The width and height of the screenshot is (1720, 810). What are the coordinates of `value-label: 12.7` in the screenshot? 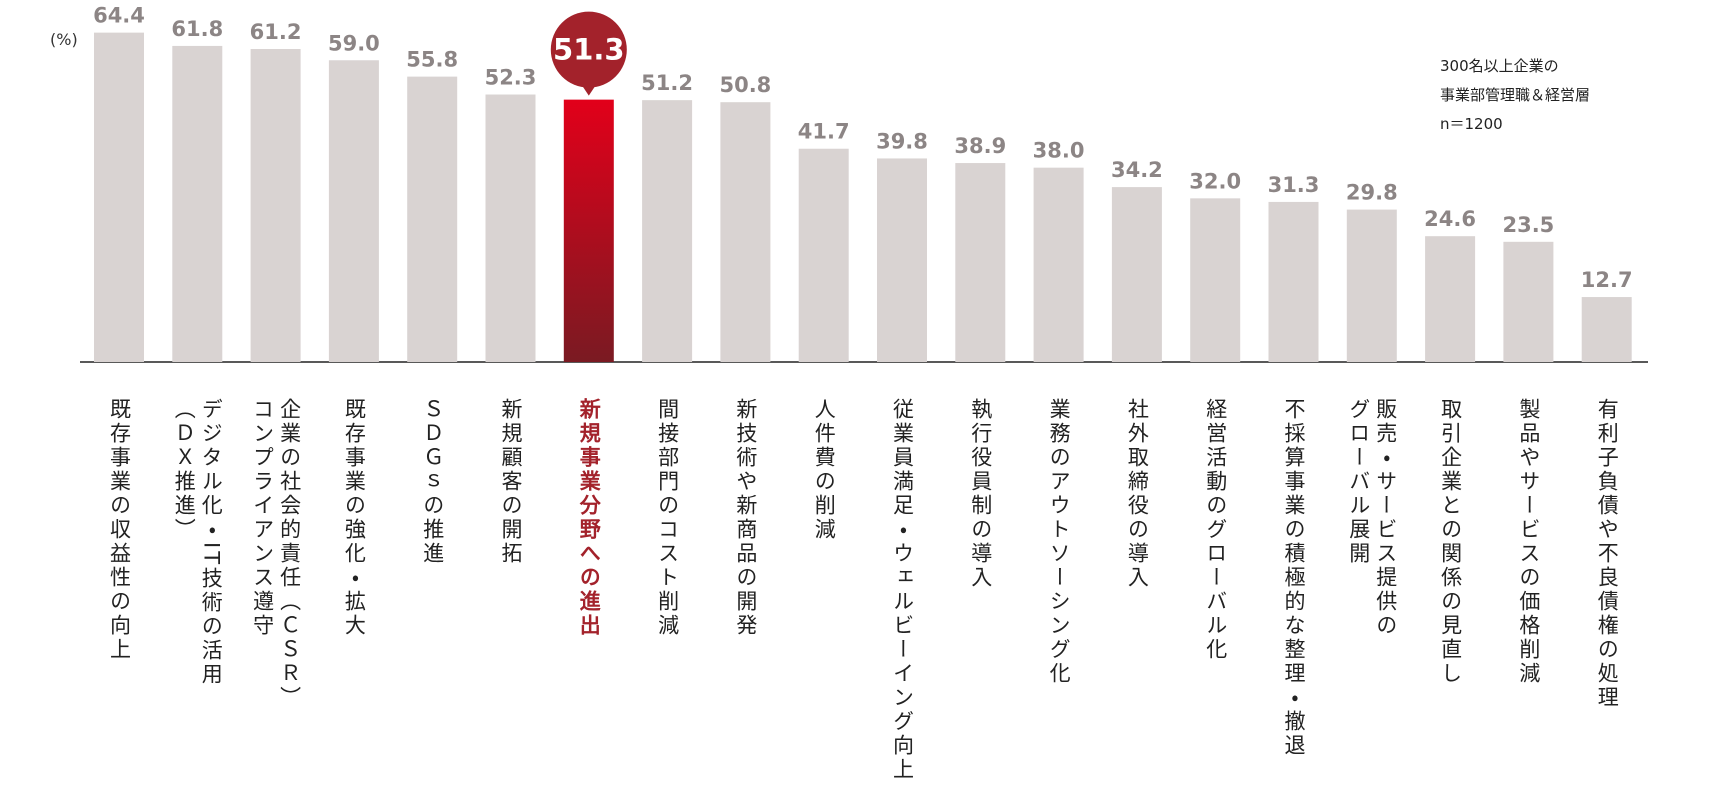 It's located at (1607, 280).